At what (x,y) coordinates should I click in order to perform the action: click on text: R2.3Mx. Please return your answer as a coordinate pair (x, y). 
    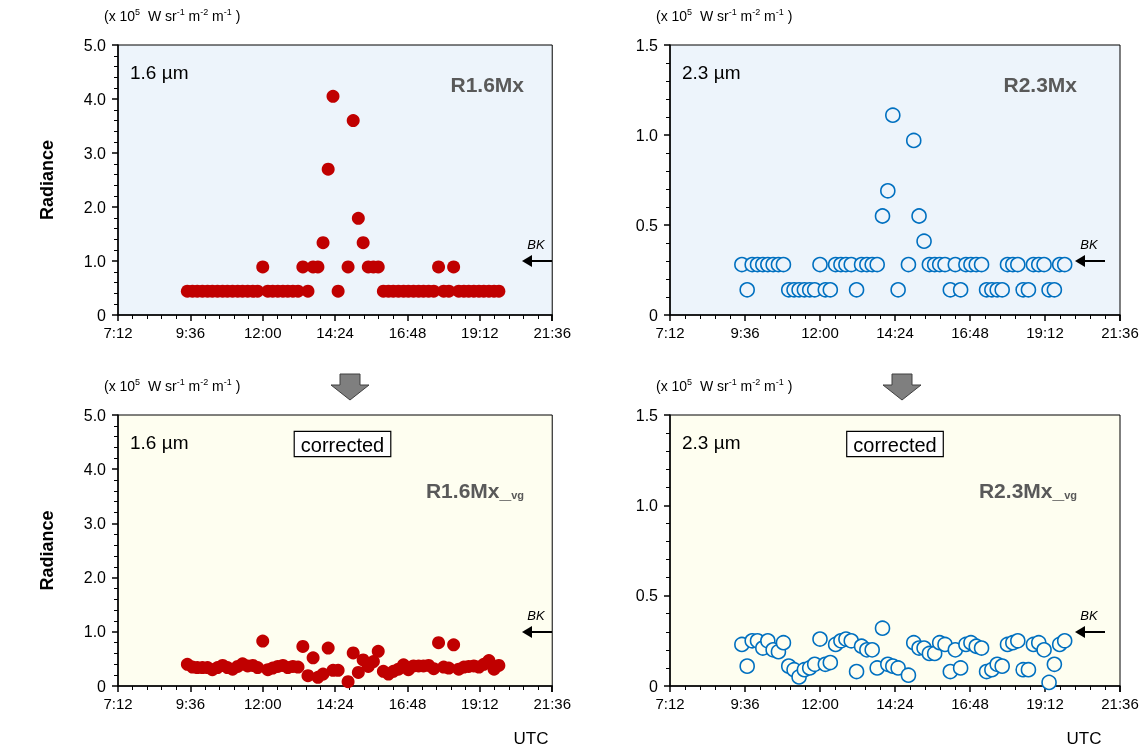
    Looking at the image, I should click on (1040, 84).